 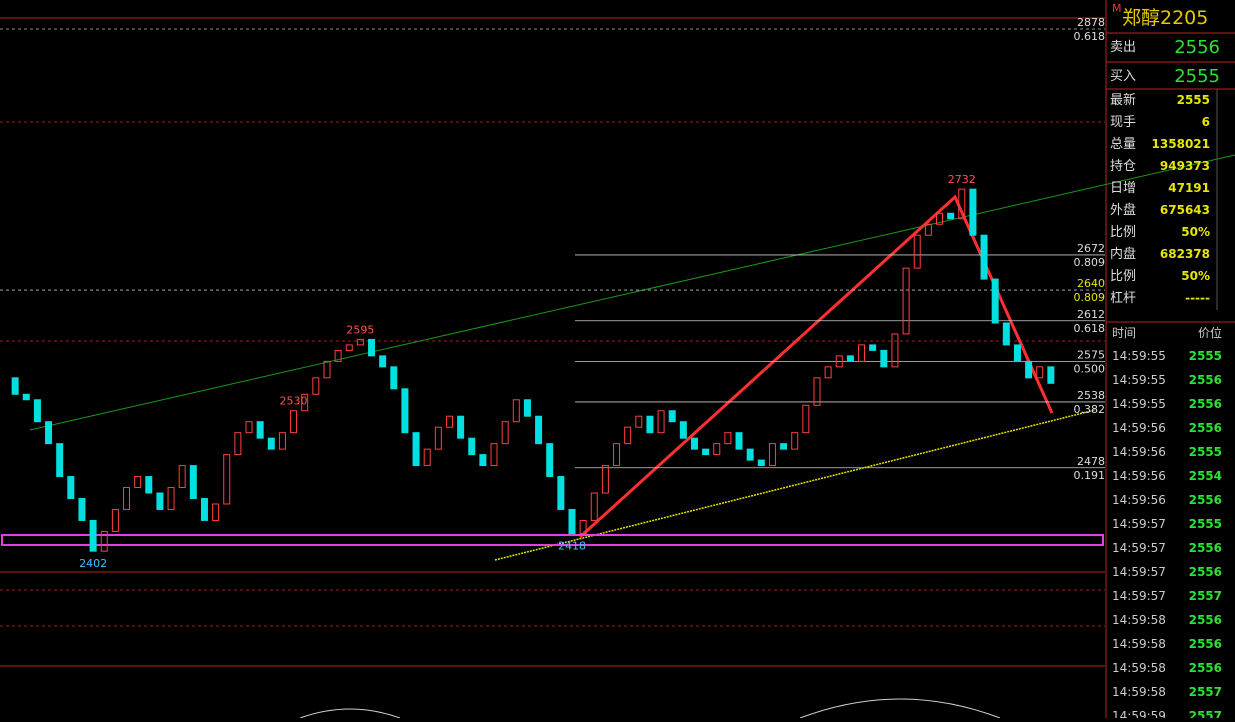 I want to click on price-label: 2418, so click(x=572, y=546).